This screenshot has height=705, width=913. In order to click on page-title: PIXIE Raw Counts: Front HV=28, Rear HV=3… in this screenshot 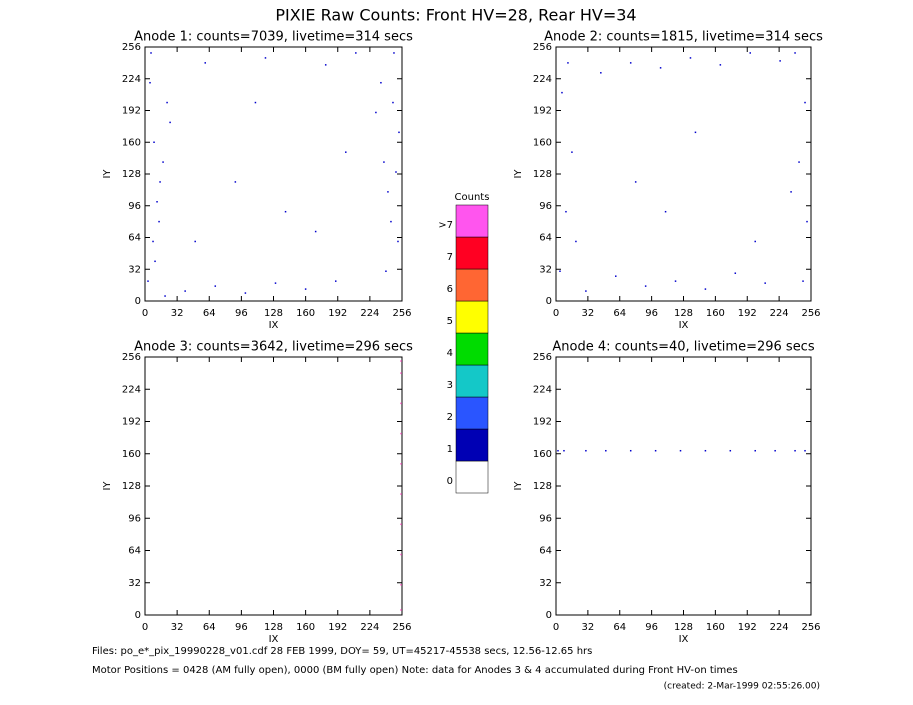, I will do `click(455, 15)`.